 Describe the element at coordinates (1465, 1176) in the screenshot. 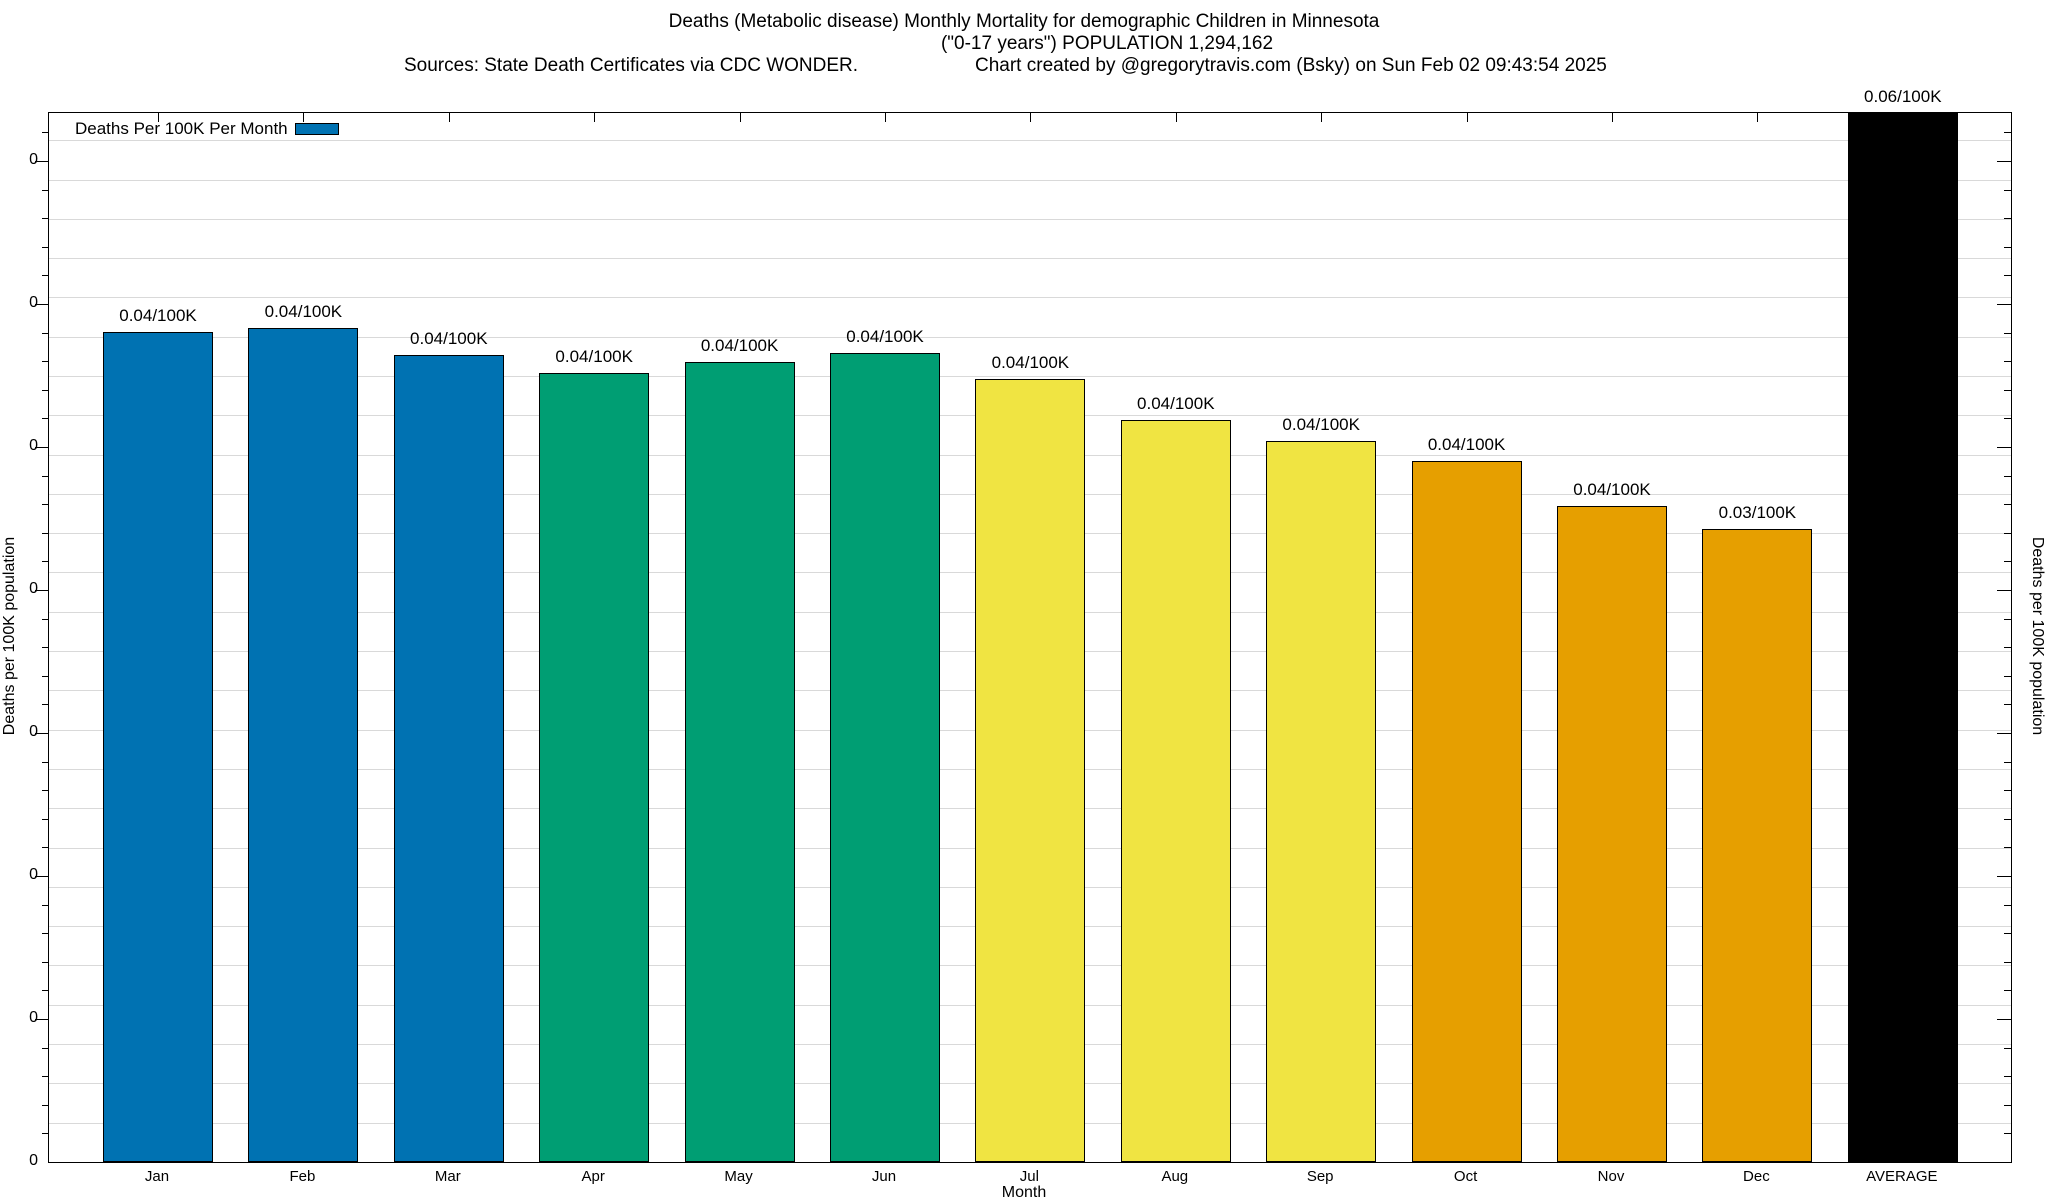

I see `x-tick-label-oct: Oct` at that location.